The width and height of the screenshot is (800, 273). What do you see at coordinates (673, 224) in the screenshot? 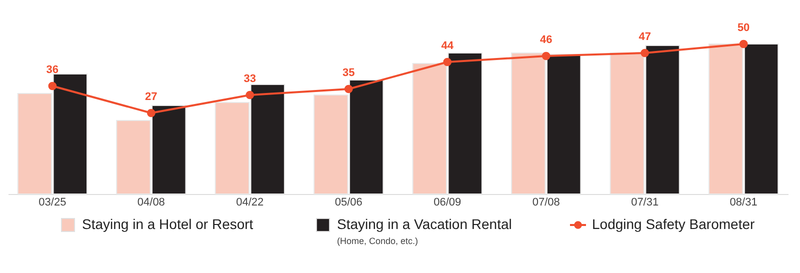
I see `legend-label: Lodging Safety Barometer` at bounding box center [673, 224].